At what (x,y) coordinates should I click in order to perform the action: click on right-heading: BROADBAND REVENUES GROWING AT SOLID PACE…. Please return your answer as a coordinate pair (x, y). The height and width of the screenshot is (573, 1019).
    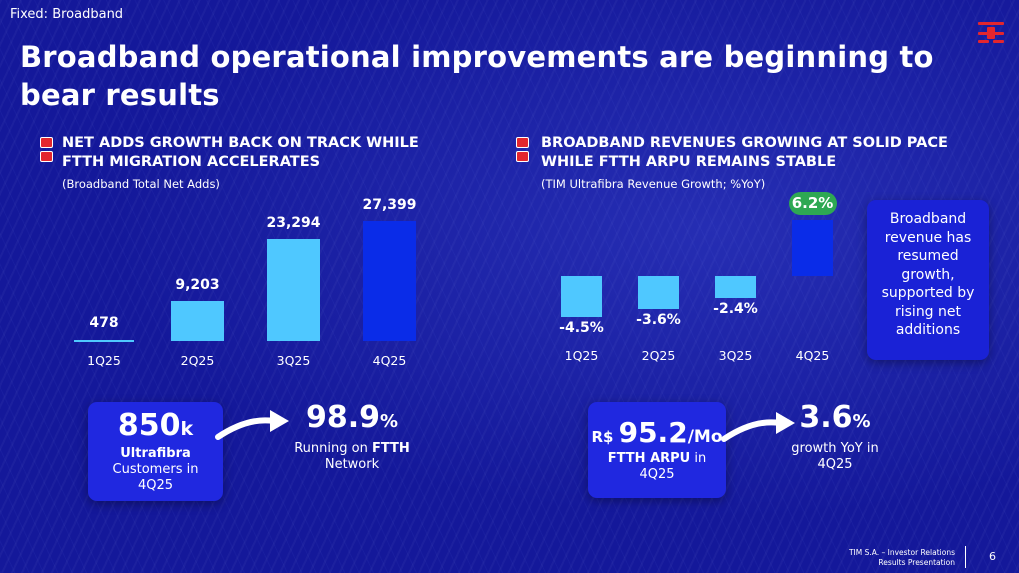
    Looking at the image, I should click on (744, 152).